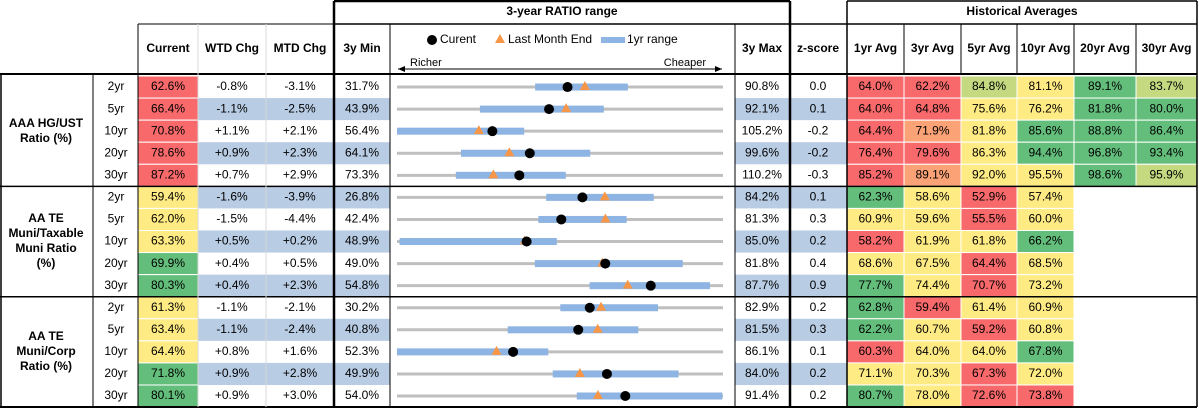  Describe the element at coordinates (875, 373) in the screenshot. I see `hist-avg: 71.1%` at that location.